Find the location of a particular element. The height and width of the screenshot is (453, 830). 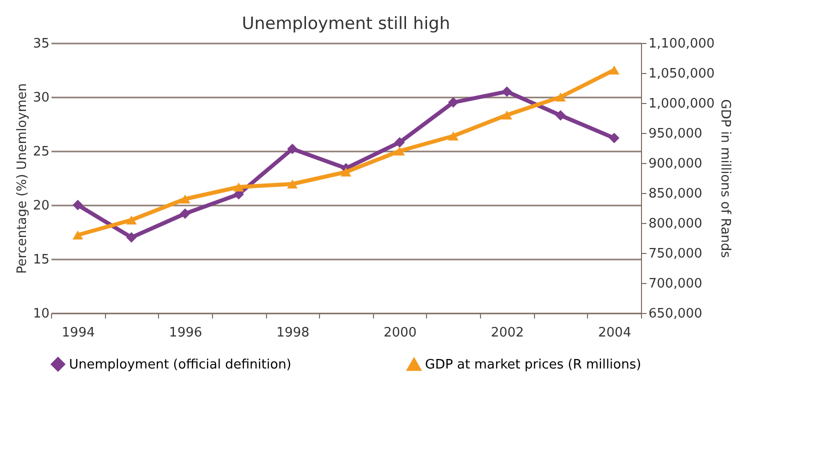

y2-tick-label: 750,000 is located at coordinates (675, 254).